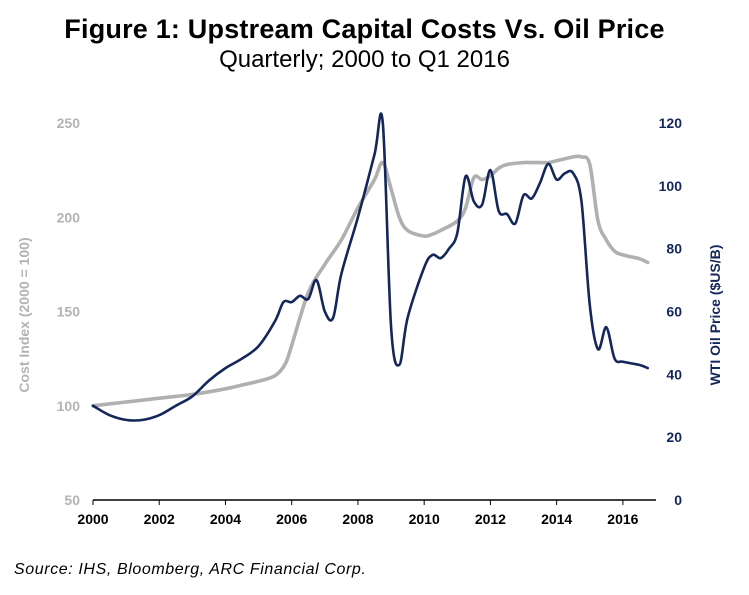  Describe the element at coordinates (69, 123) in the screenshot. I see `y-tick-label-left: 250` at that location.